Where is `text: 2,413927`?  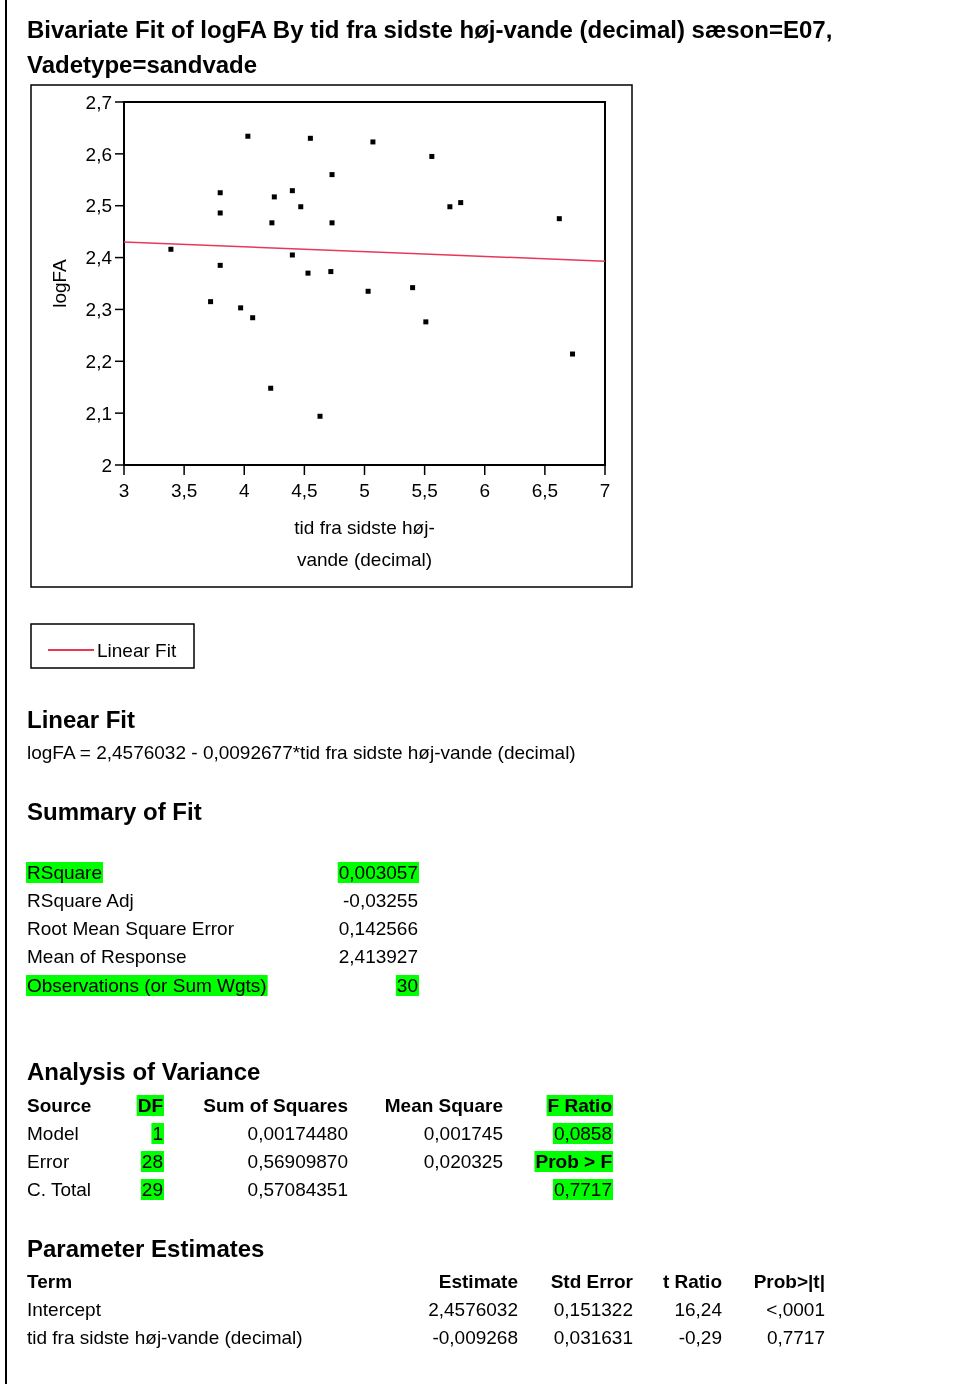 text: 2,413927 is located at coordinates (378, 956).